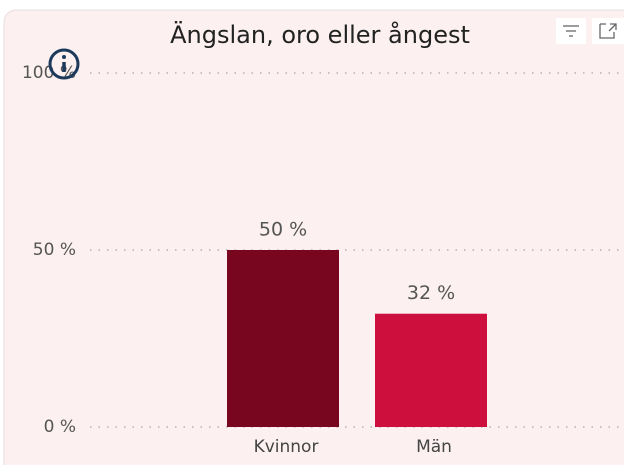  Describe the element at coordinates (608, 31) in the screenshot. I see `focus-icon` at that location.